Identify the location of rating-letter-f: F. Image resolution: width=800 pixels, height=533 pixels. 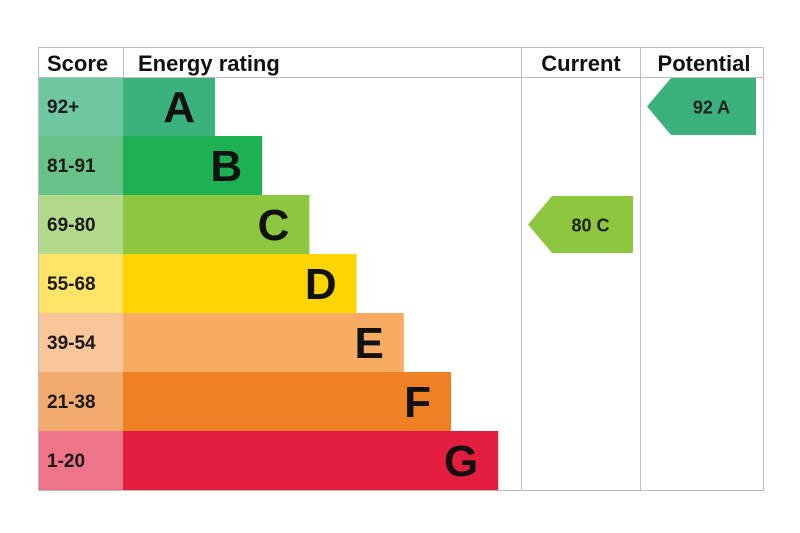
(417, 402).